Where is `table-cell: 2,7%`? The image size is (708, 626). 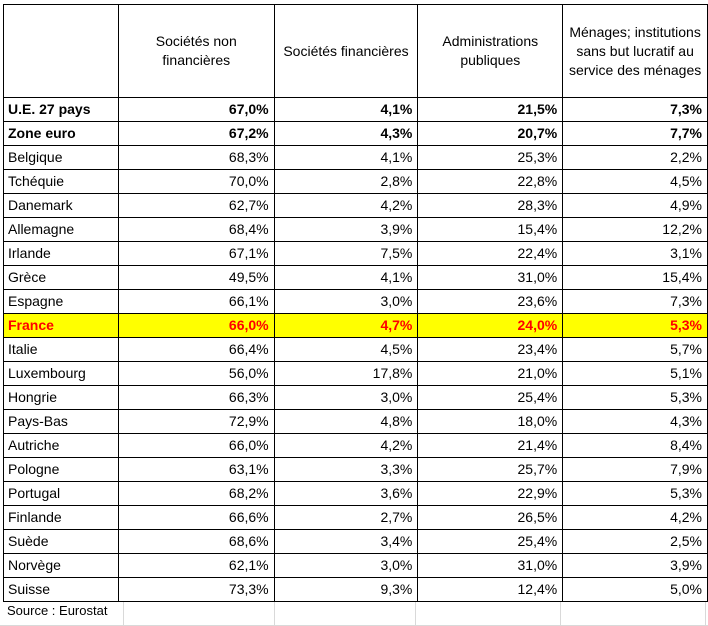
table-cell: 2,7% is located at coordinates (346, 517).